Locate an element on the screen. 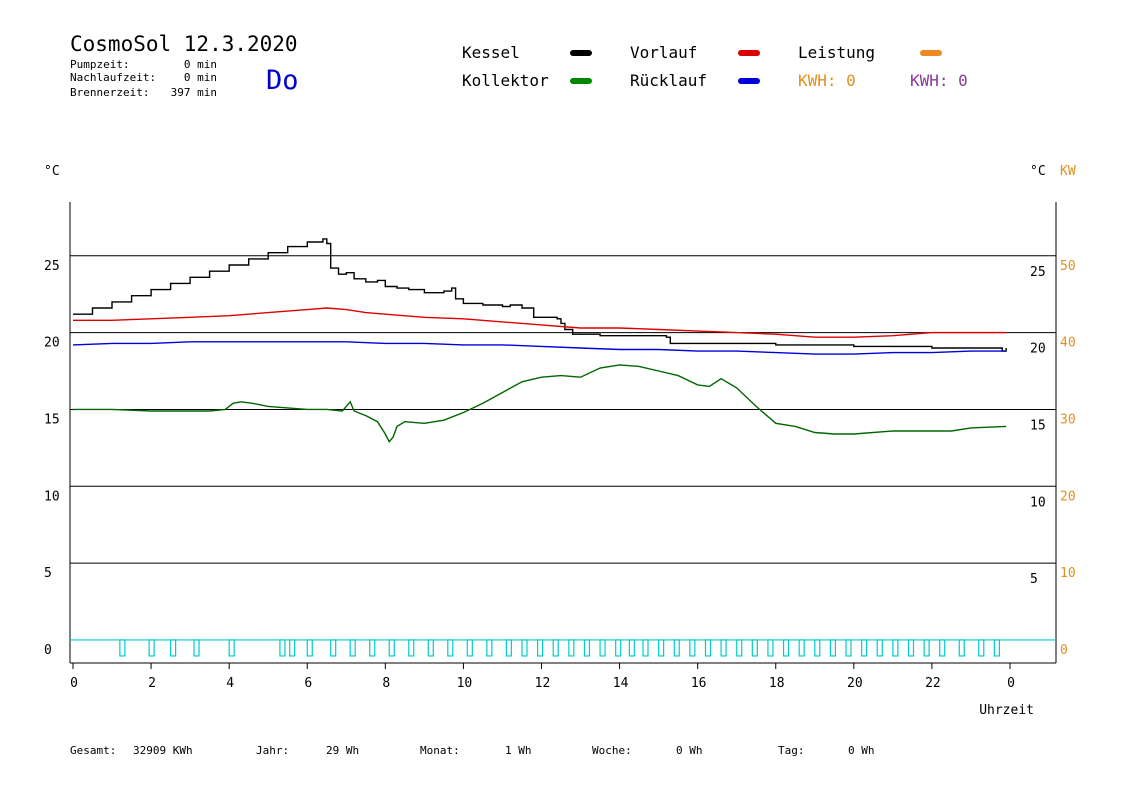 This screenshot has width=1148, height=812. legend-label-leistung: Leistung is located at coordinates (836, 52).